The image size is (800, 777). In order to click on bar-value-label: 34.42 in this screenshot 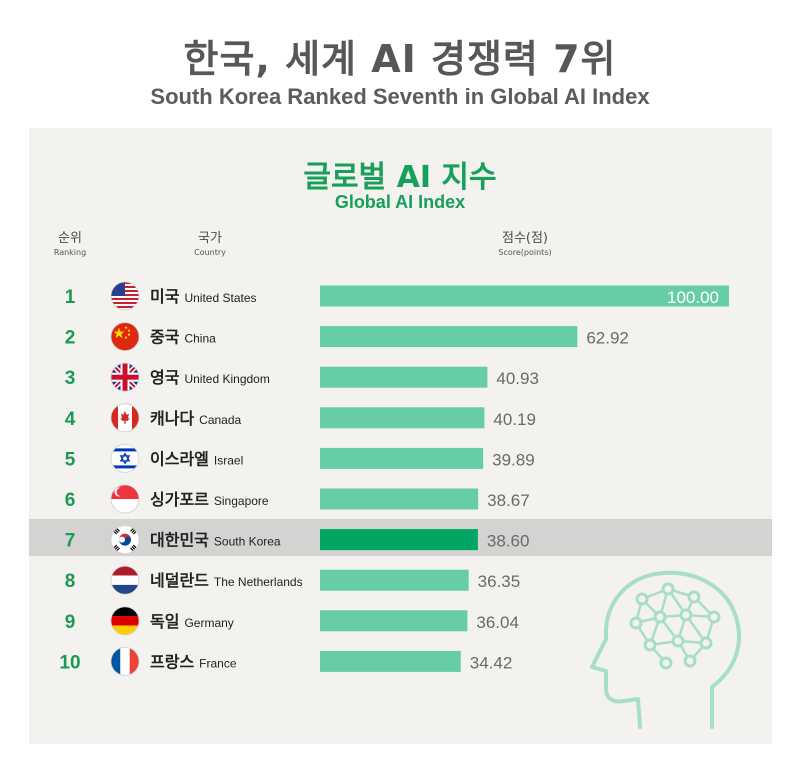, I will do `click(491, 662)`.